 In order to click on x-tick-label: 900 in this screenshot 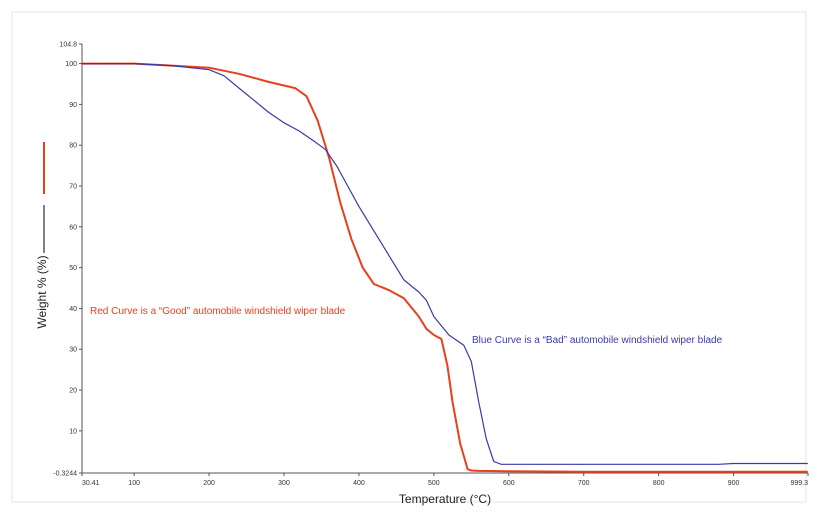, I will do `click(734, 483)`.